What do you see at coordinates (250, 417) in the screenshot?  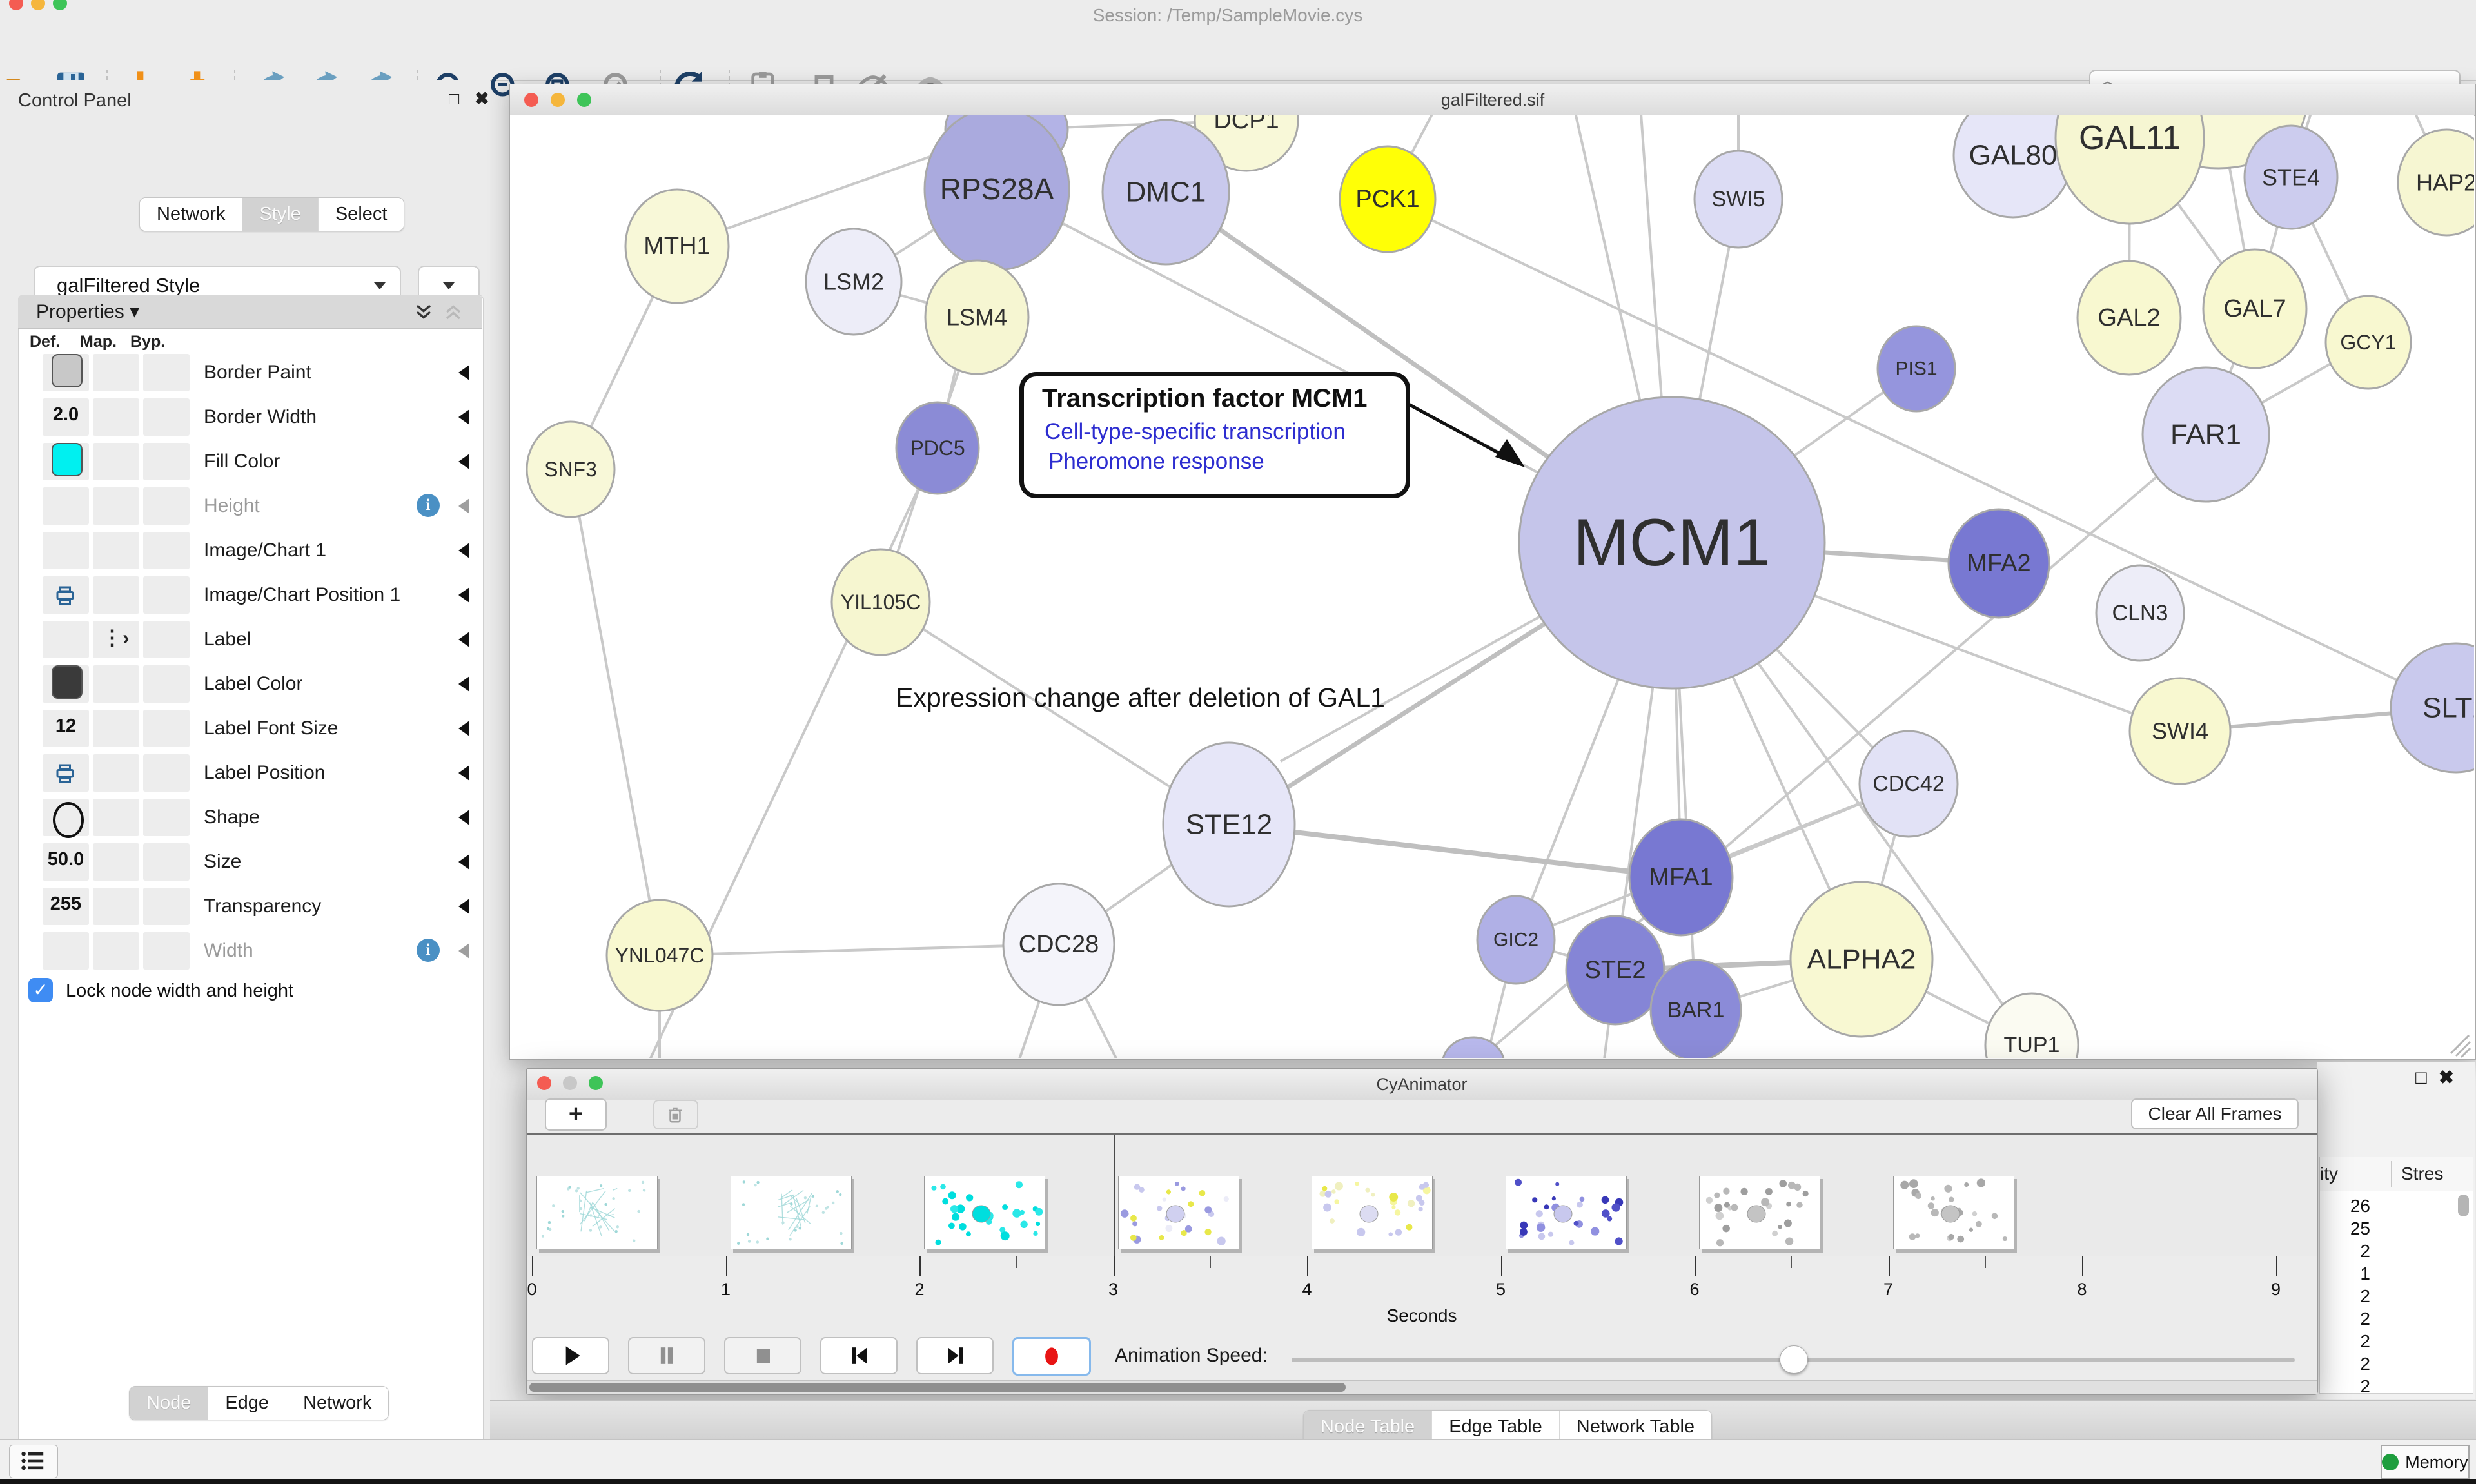 I see `property-row-border-width: 2.0 Border Width` at bounding box center [250, 417].